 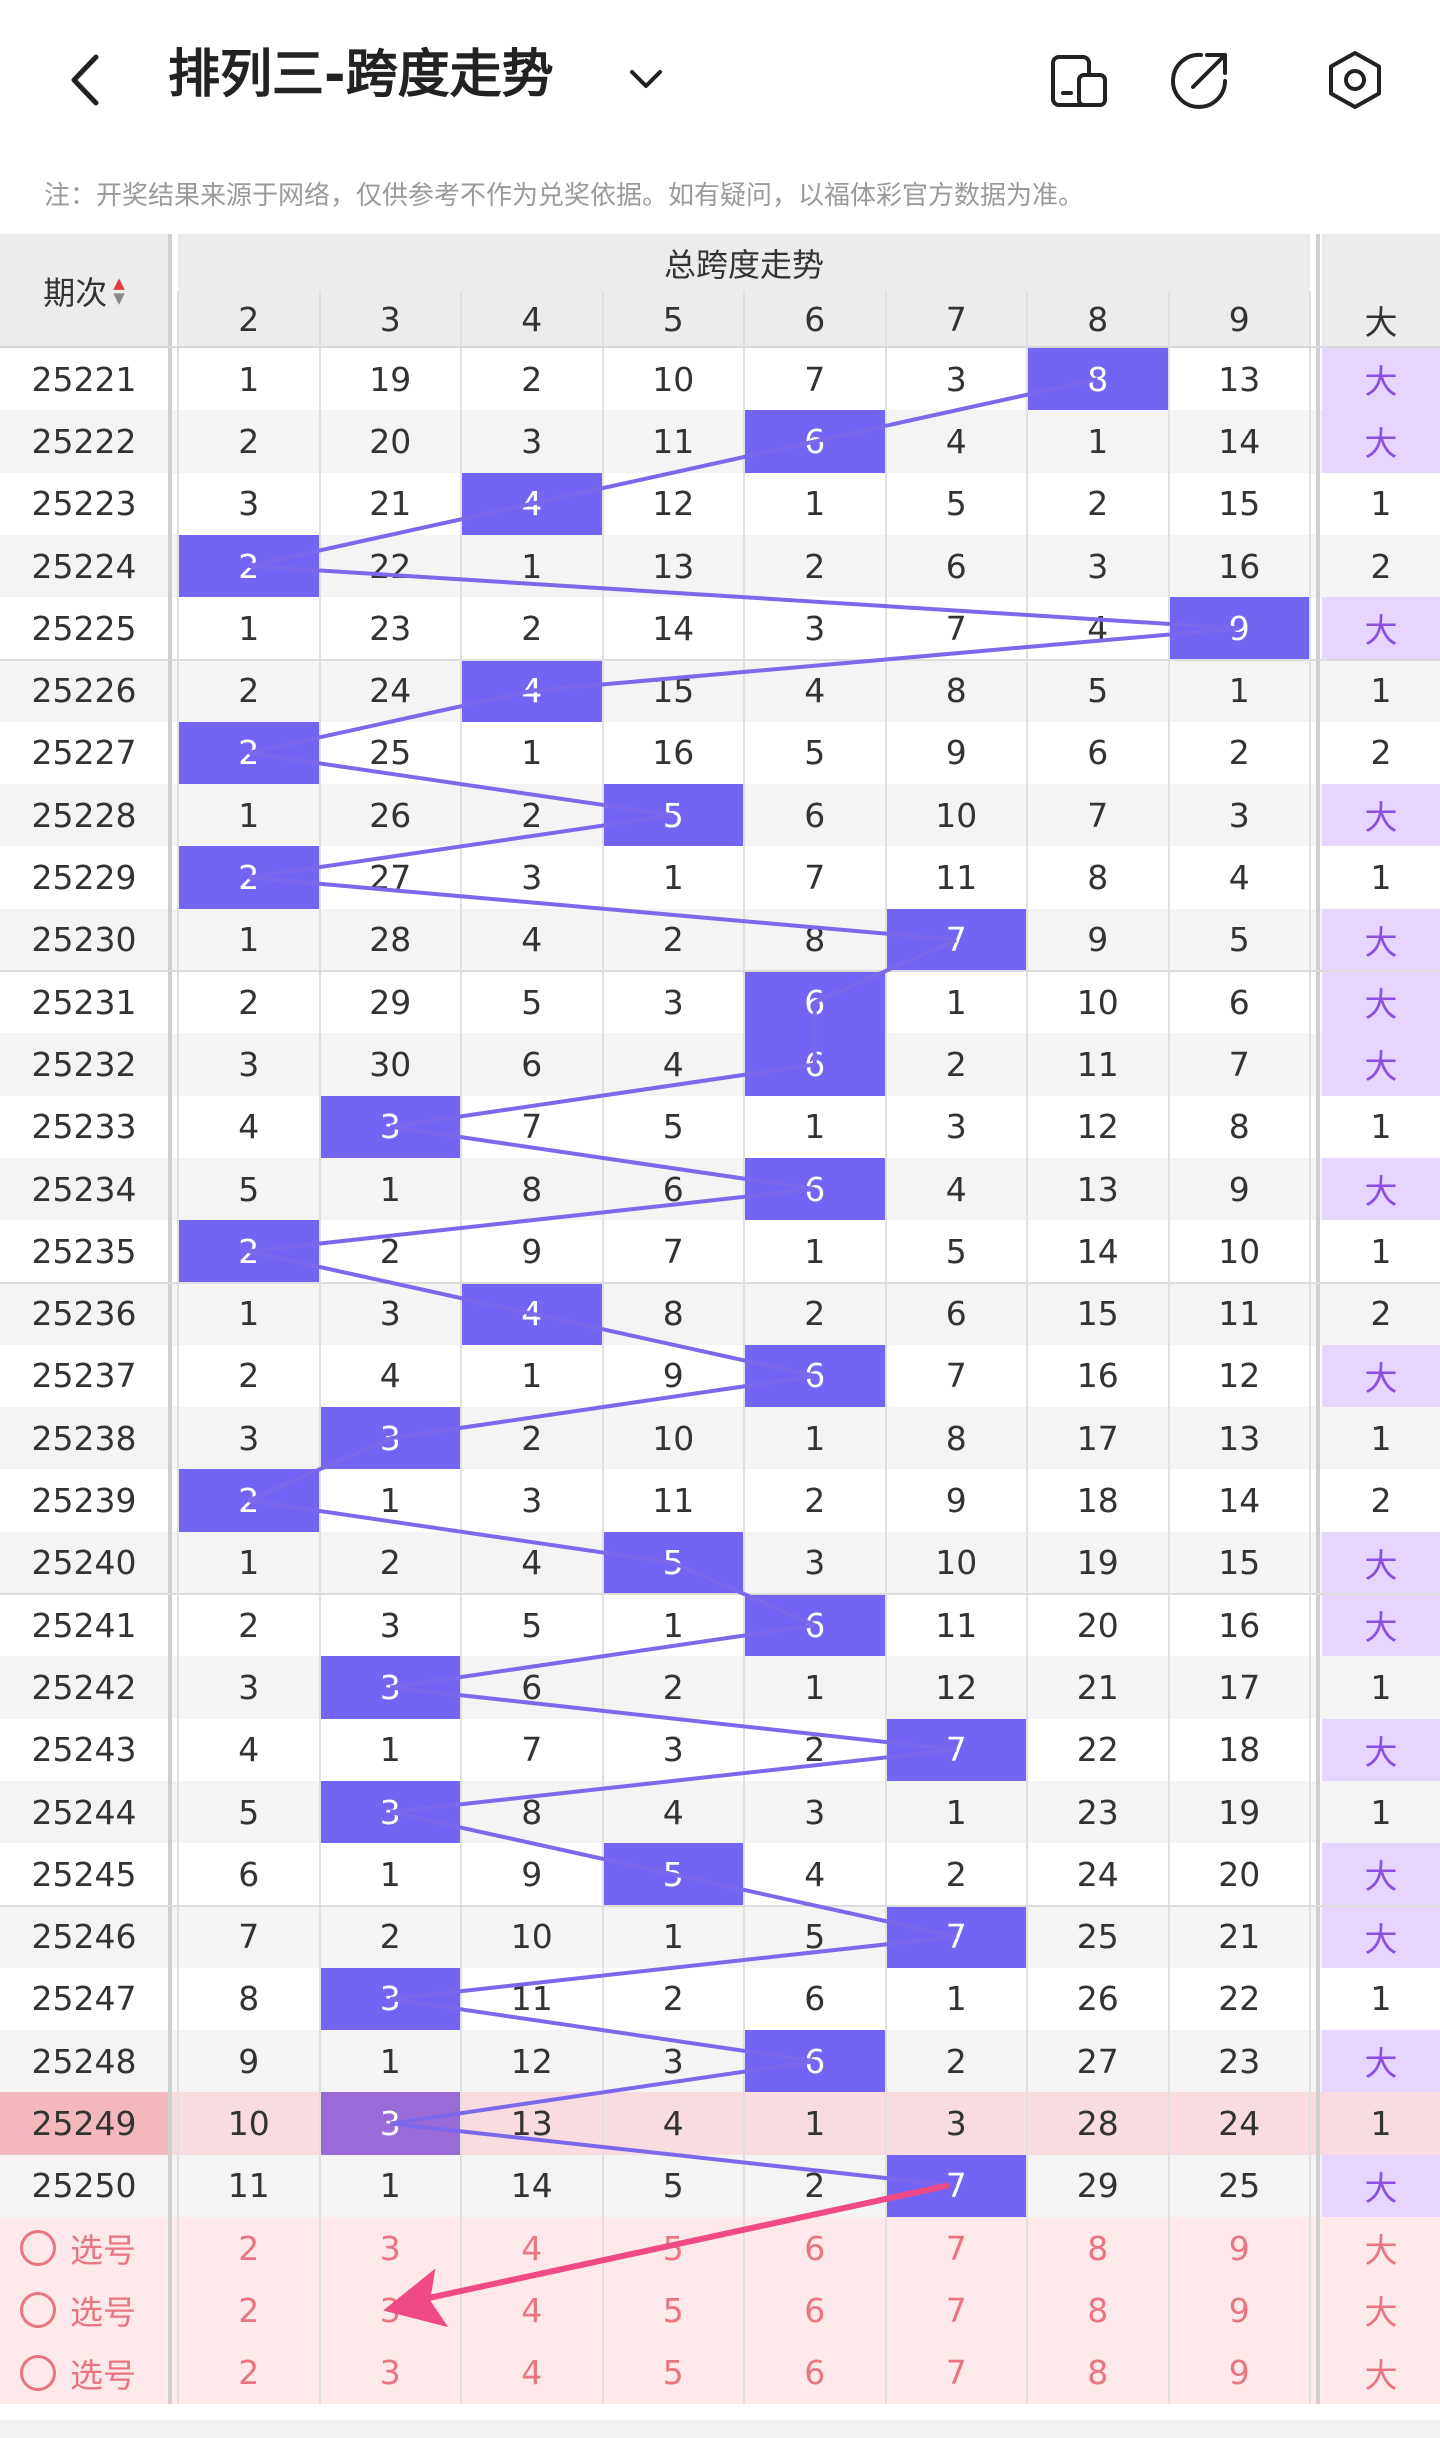 What do you see at coordinates (1239, 2124) in the screenshot?
I see `span-cell: 24` at bounding box center [1239, 2124].